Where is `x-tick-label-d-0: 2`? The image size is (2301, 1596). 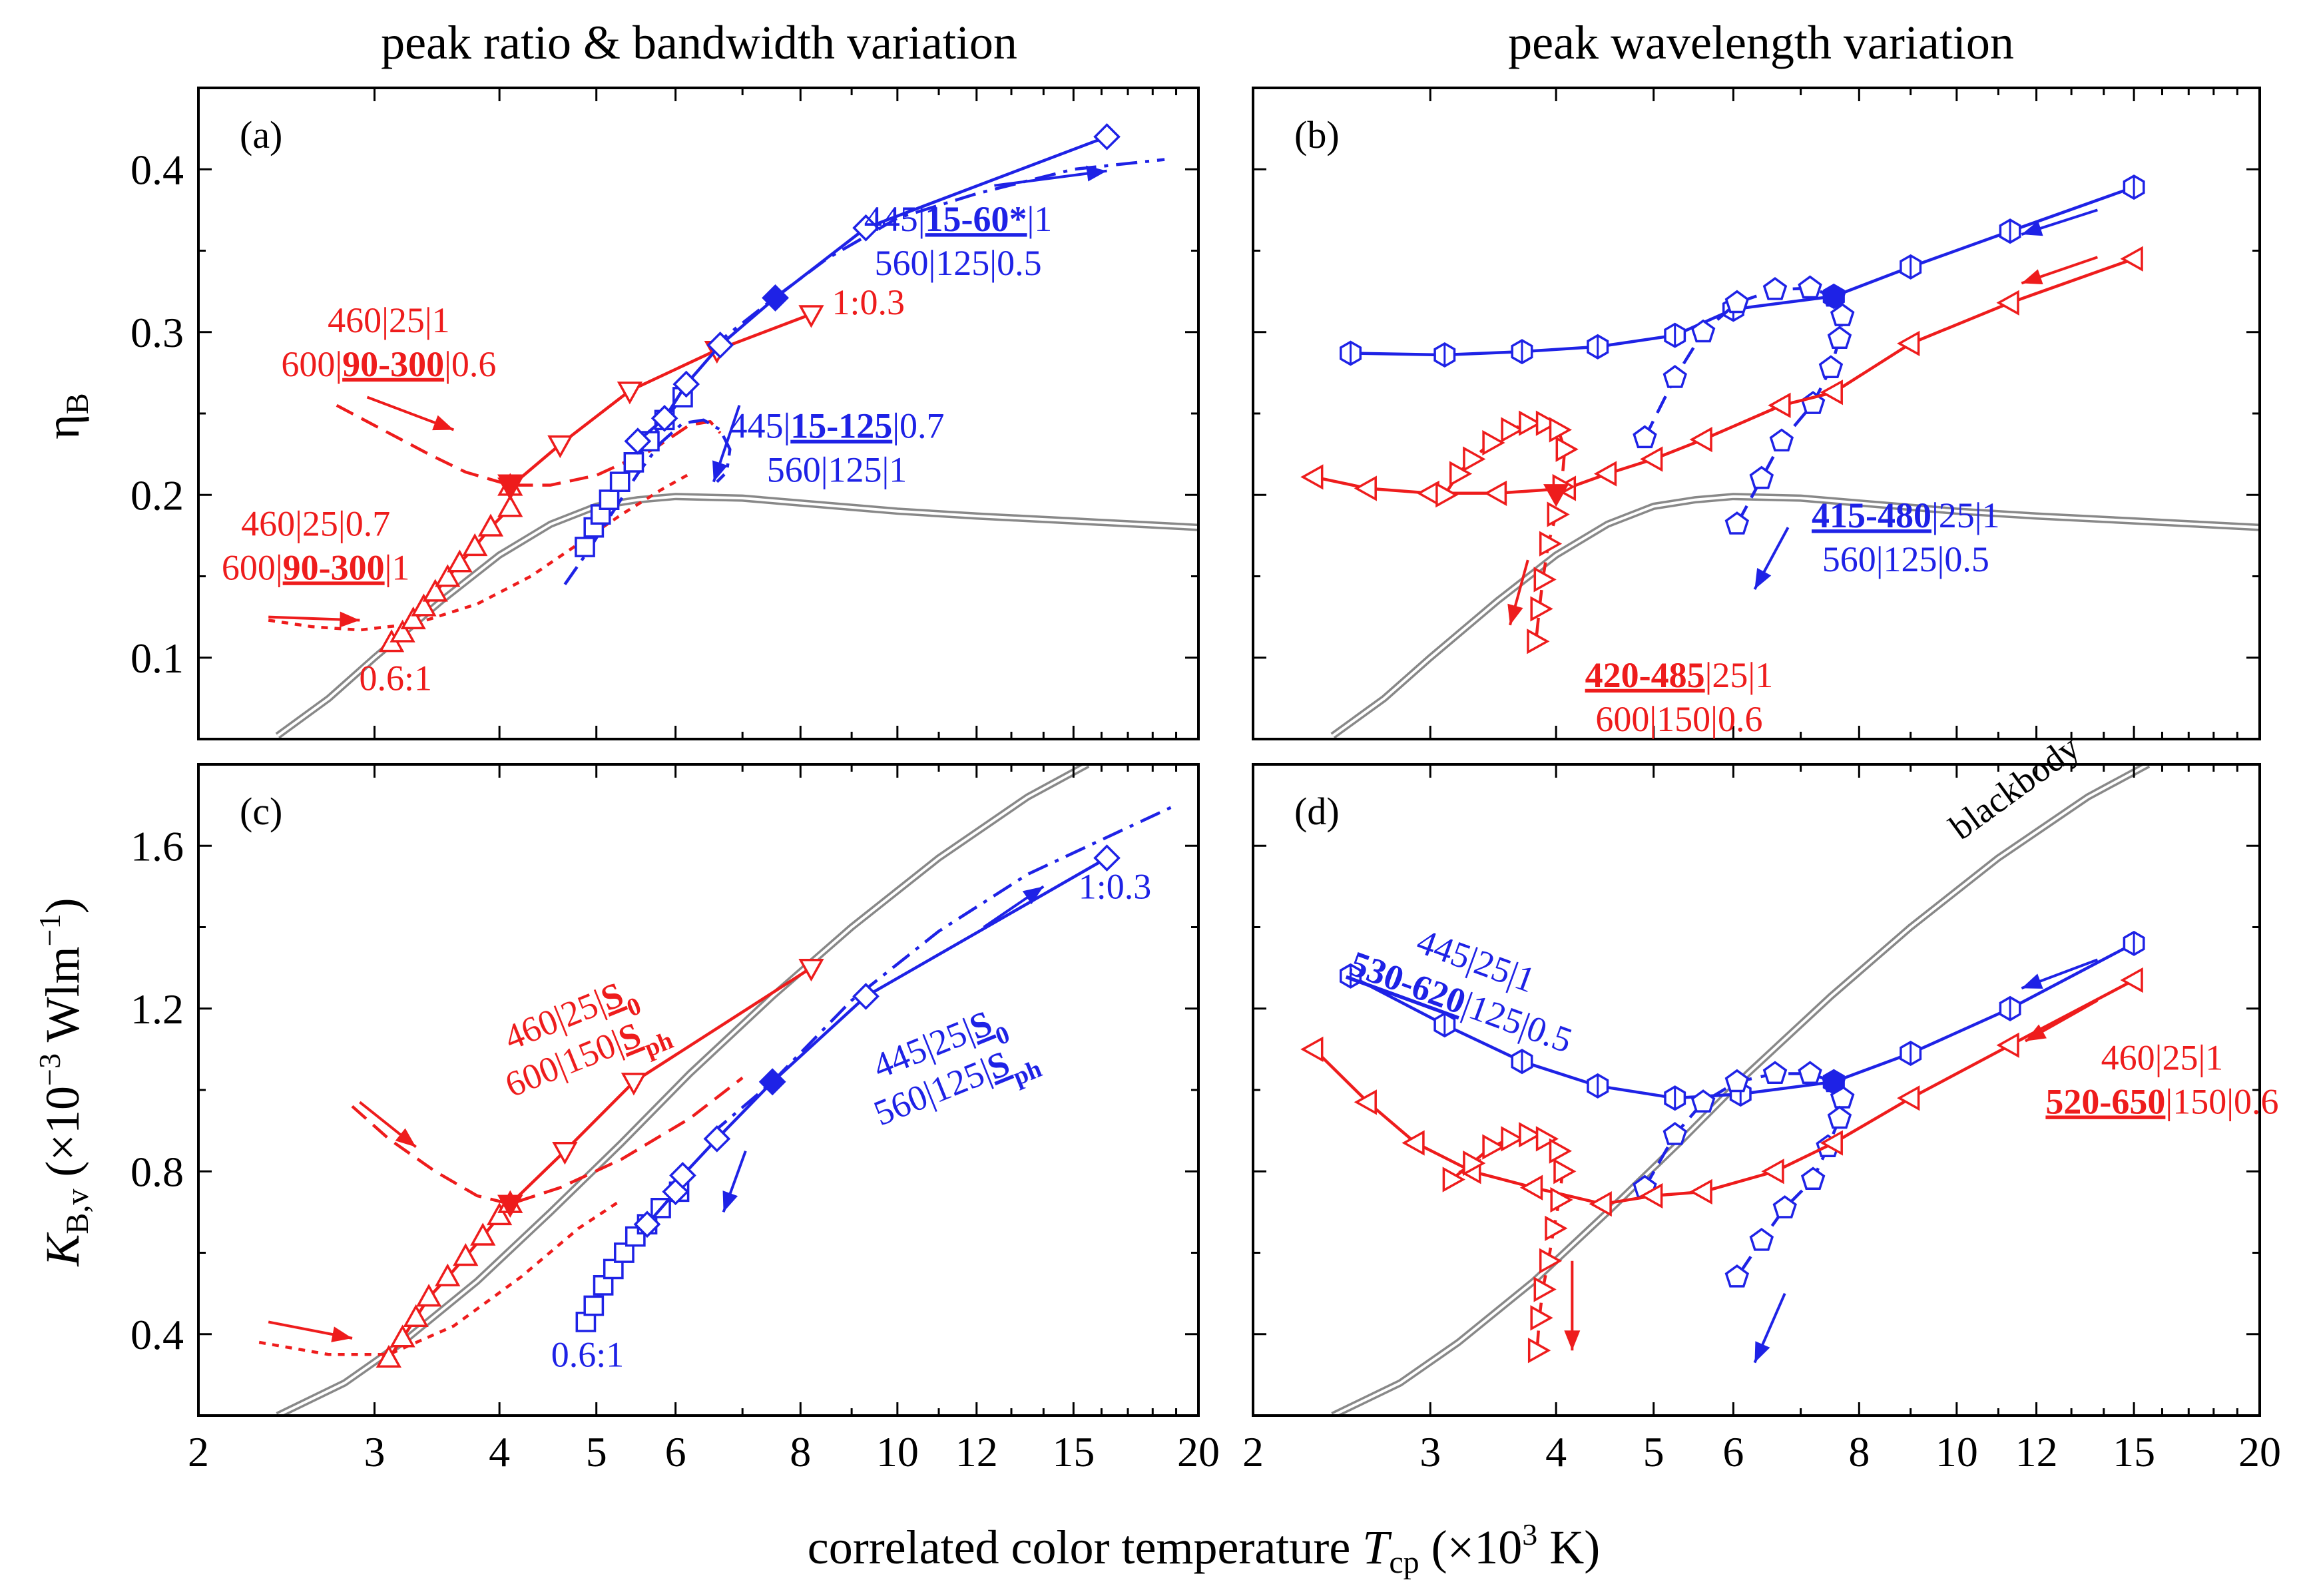
x-tick-label-d-0: 2 is located at coordinates (1253, 1451).